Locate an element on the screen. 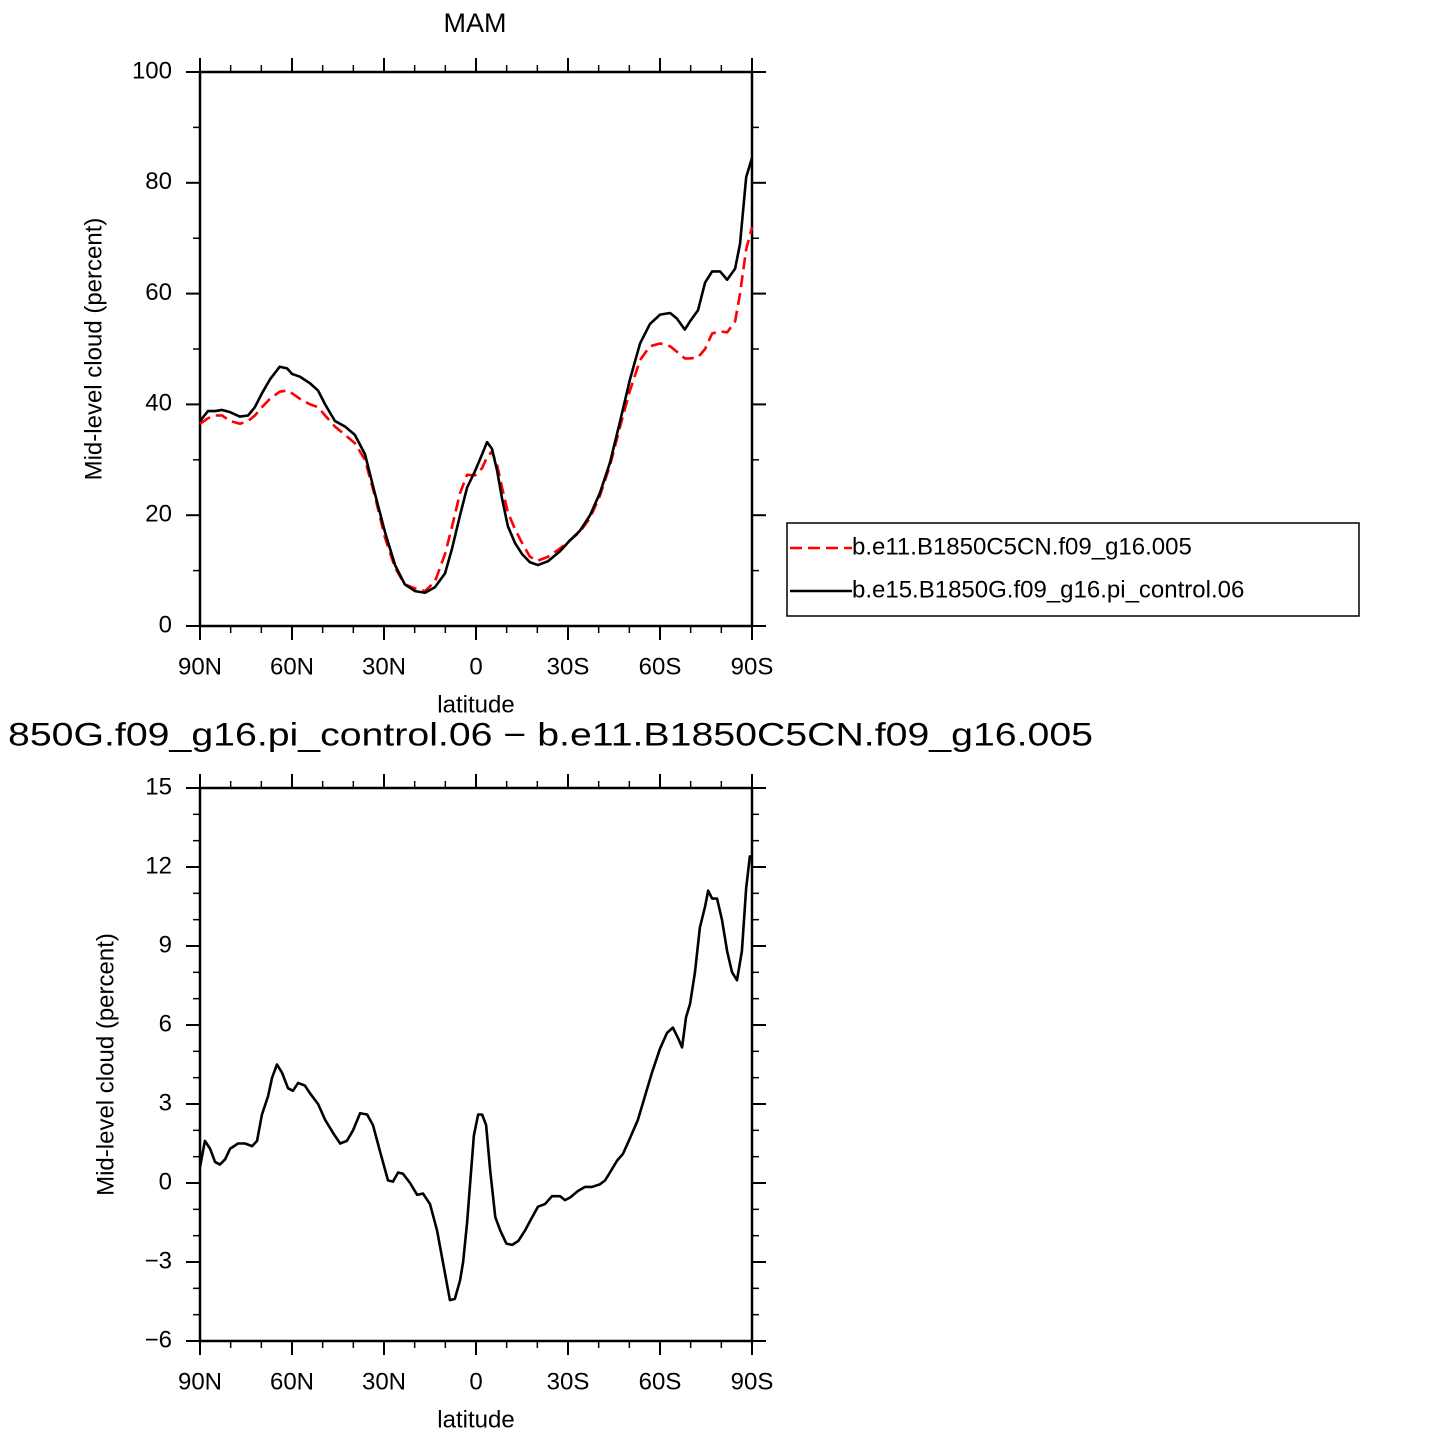 The width and height of the screenshot is (1441, 1441). y-tick-label: 12 is located at coordinates (158, 865).